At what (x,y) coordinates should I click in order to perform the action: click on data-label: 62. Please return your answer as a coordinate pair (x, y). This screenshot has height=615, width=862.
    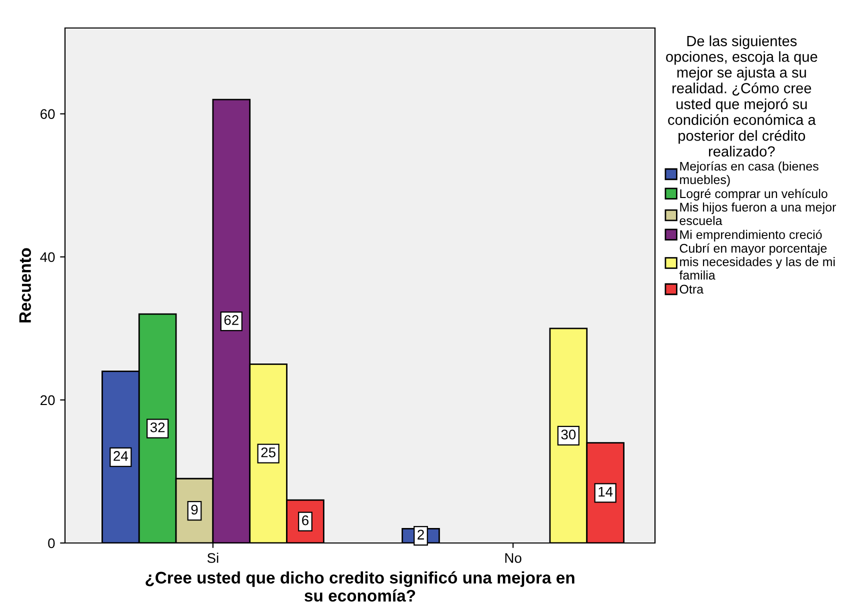
    Looking at the image, I should click on (231, 320).